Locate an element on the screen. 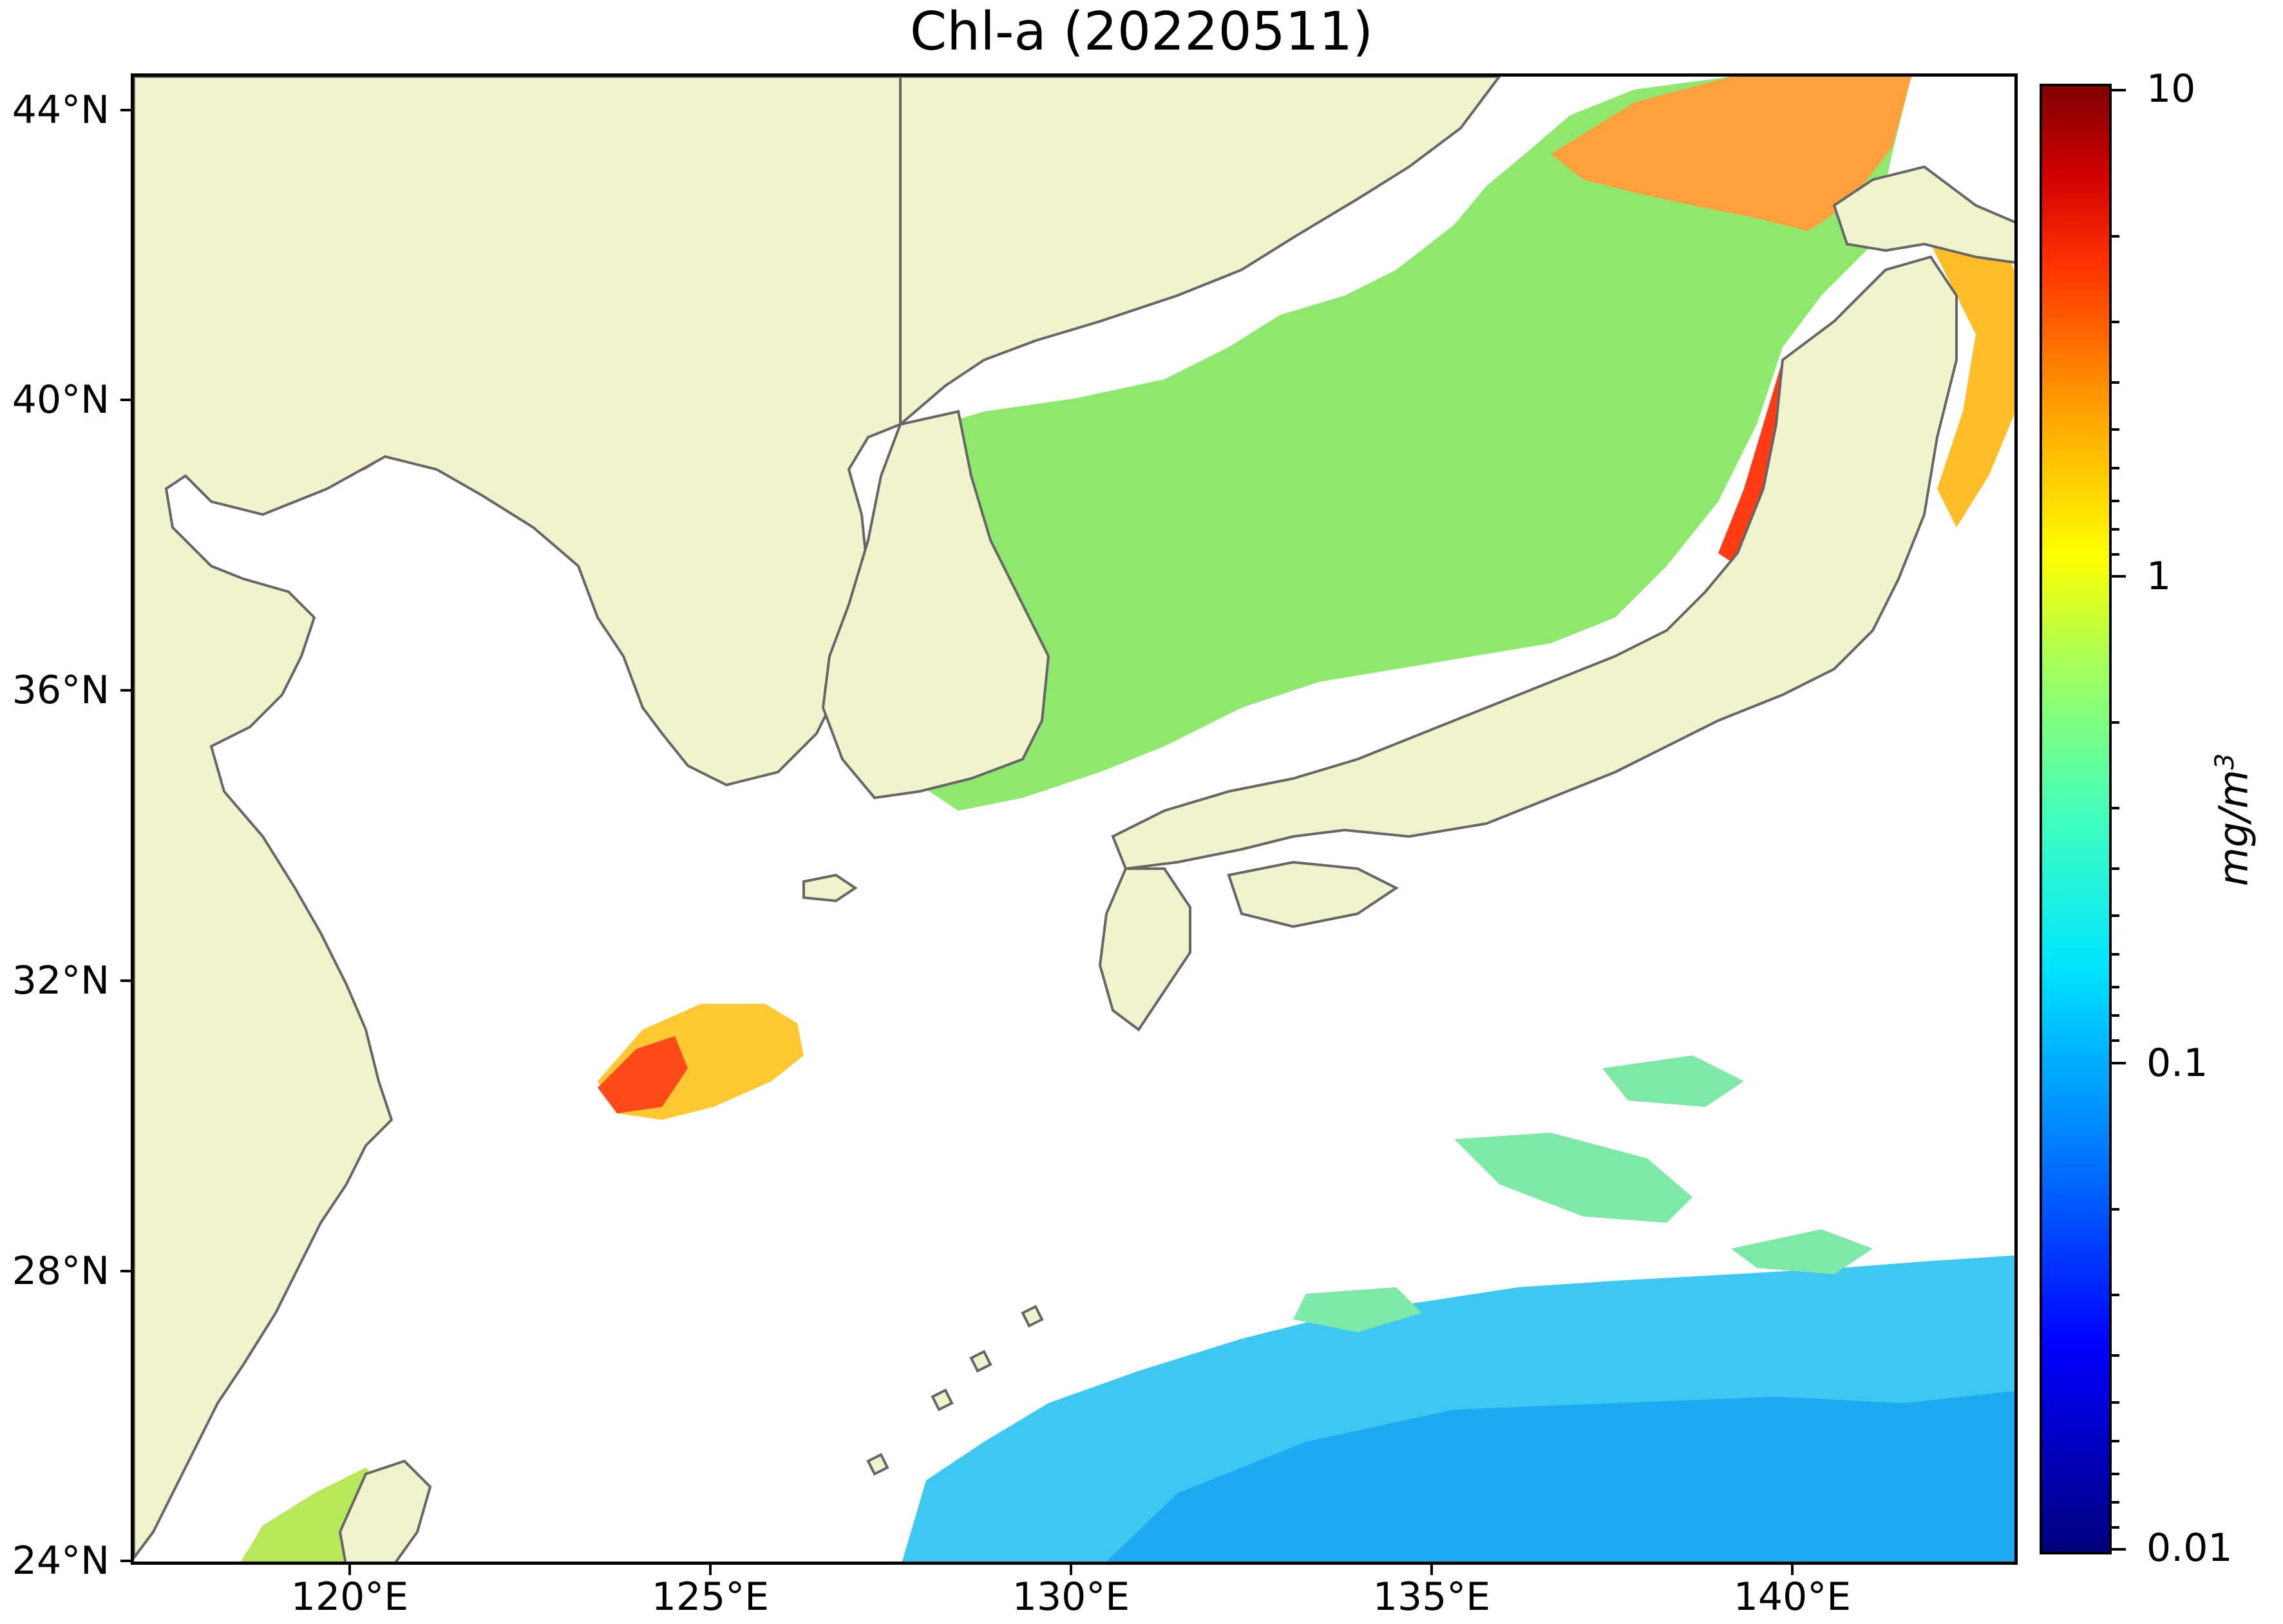  colorbar-unit-exponent: 3 is located at coordinates (2225, 761).